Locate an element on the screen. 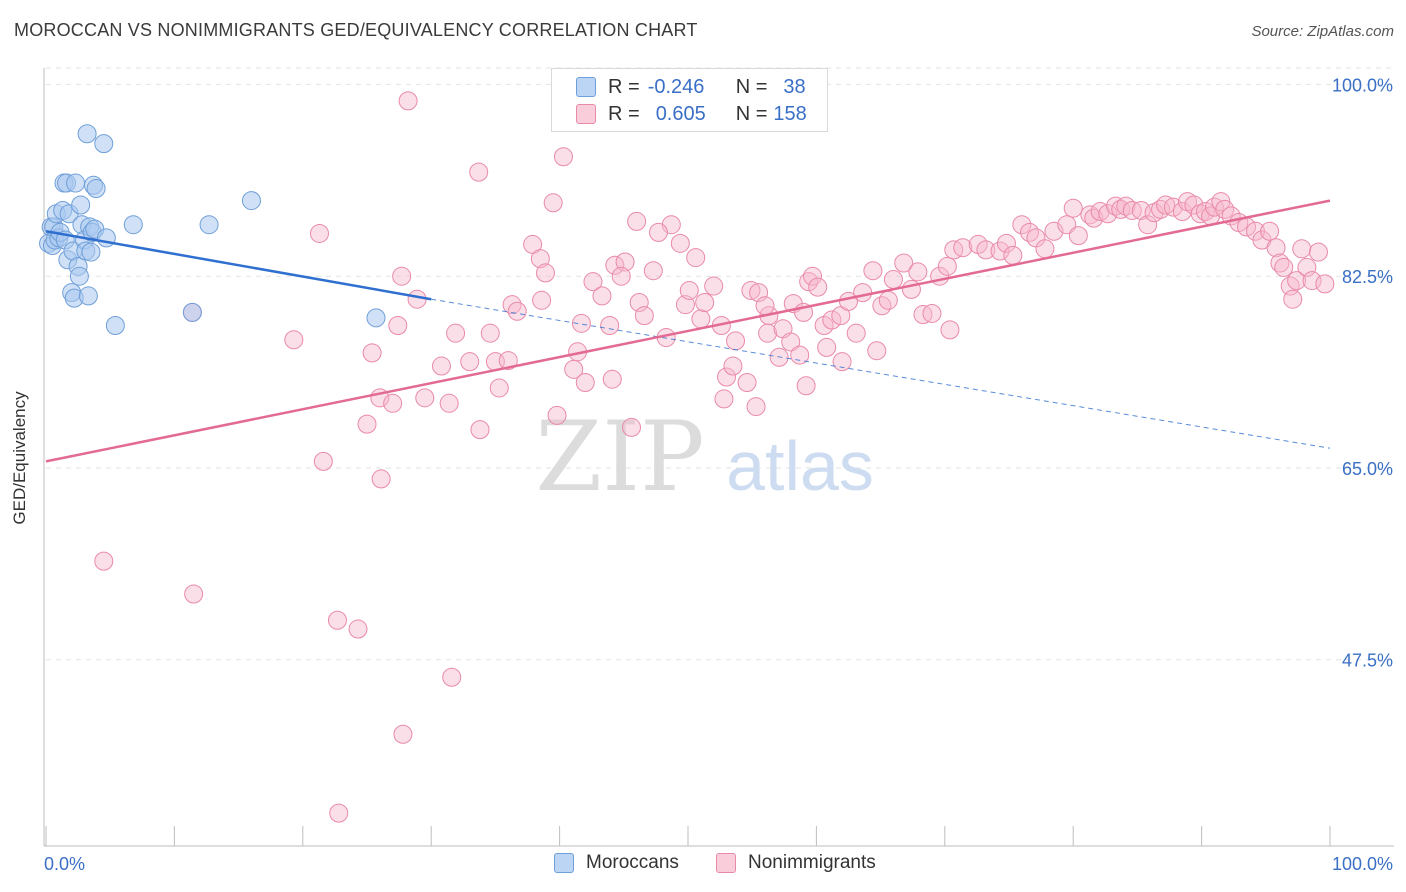  bottom-legend-moroccans: Moroccans is located at coordinates (616, 863).